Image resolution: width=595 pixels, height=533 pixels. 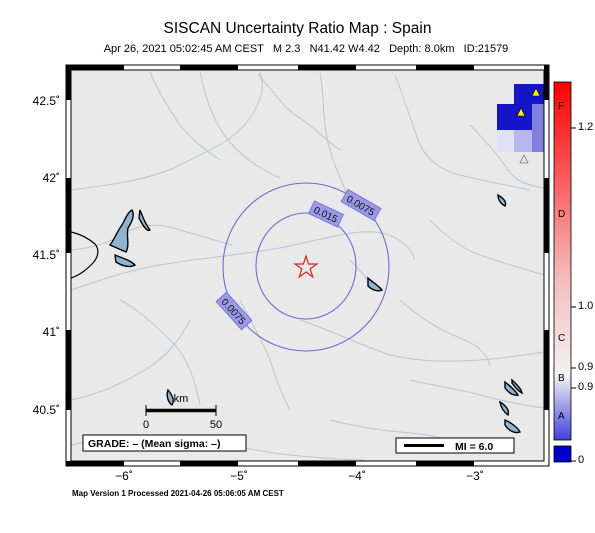 I want to click on lat-label: 42.5˚, so click(x=46, y=101).